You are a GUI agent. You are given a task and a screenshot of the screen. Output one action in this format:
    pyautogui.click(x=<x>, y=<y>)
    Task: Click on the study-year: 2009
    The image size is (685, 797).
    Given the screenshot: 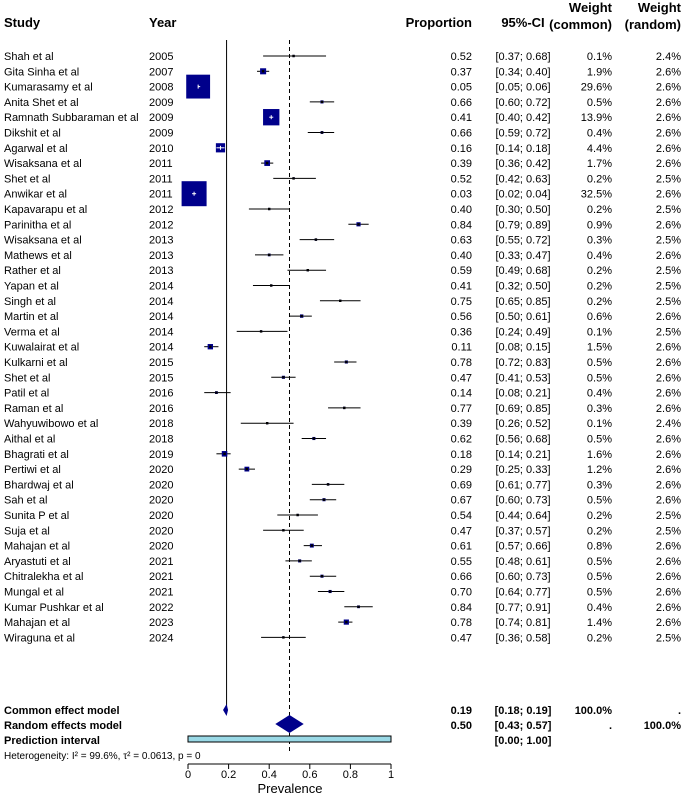 What is the action you would take?
    pyautogui.click(x=161, y=134)
    